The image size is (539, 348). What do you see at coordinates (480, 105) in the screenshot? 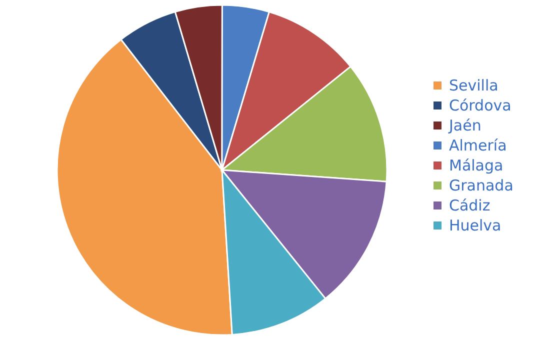
I see `legend-label: Córdova` at bounding box center [480, 105].